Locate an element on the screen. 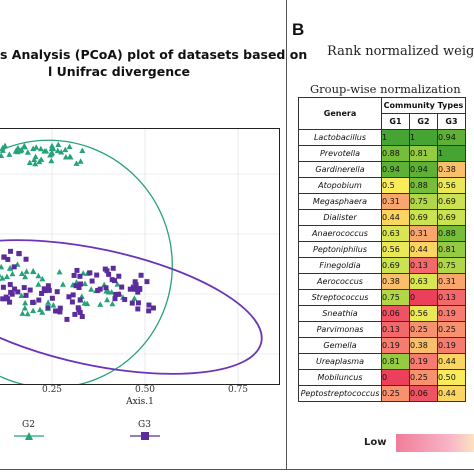 The image size is (474, 474). value-cell-g1: 0.75 is located at coordinates (395, 297).